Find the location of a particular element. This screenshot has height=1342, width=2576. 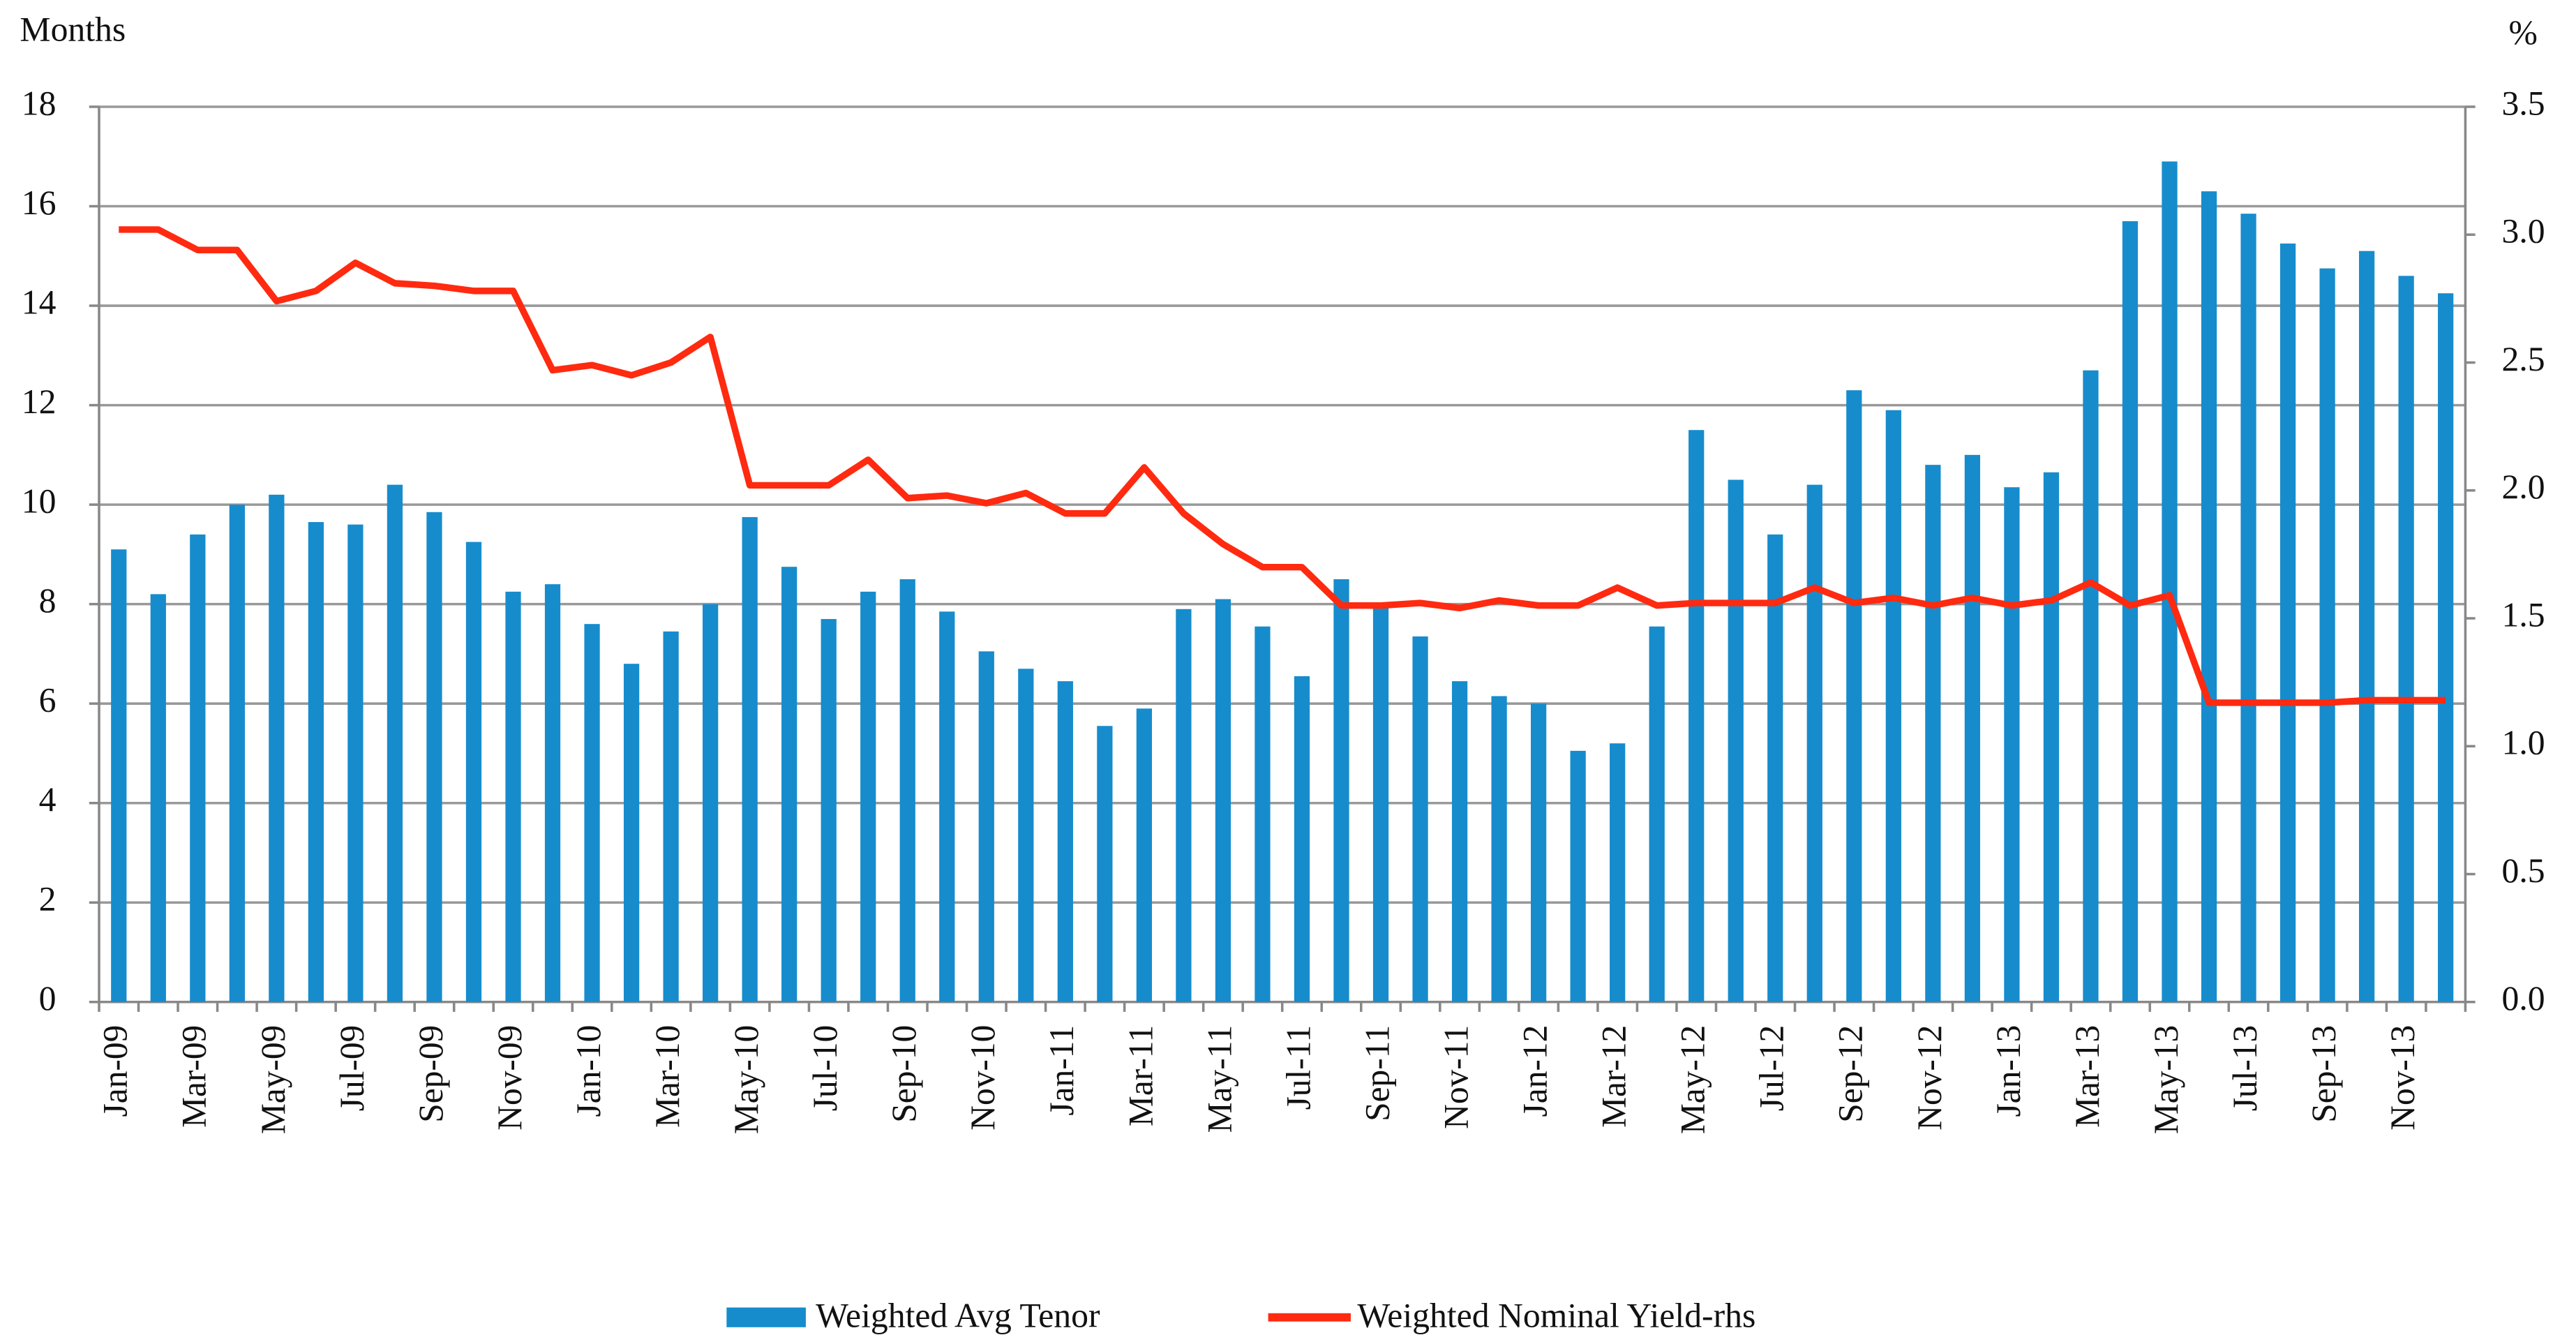

y-tick-label: 0 is located at coordinates (48, 998).